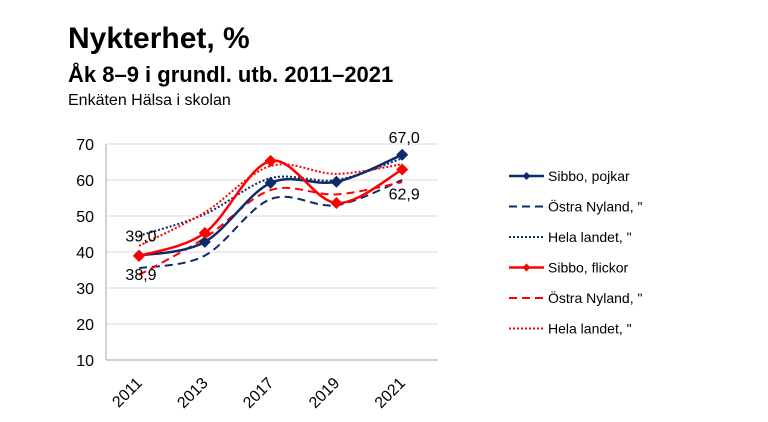 The image size is (768, 422). What do you see at coordinates (85, 289) in the screenshot?
I see `y-tick-label: 30` at bounding box center [85, 289].